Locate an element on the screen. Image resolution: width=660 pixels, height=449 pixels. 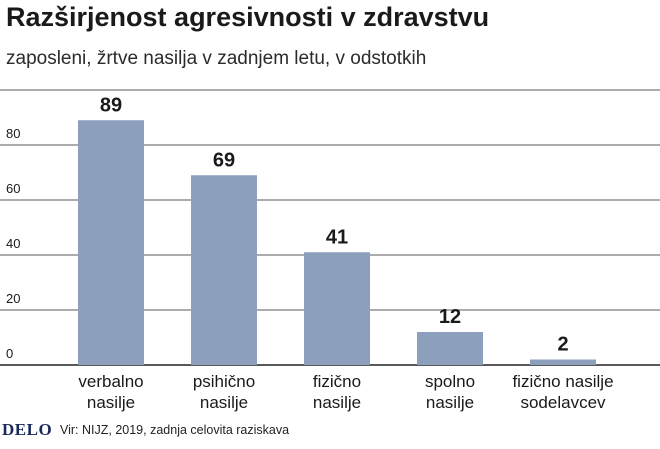
data-label: 69 is located at coordinates (224, 160).